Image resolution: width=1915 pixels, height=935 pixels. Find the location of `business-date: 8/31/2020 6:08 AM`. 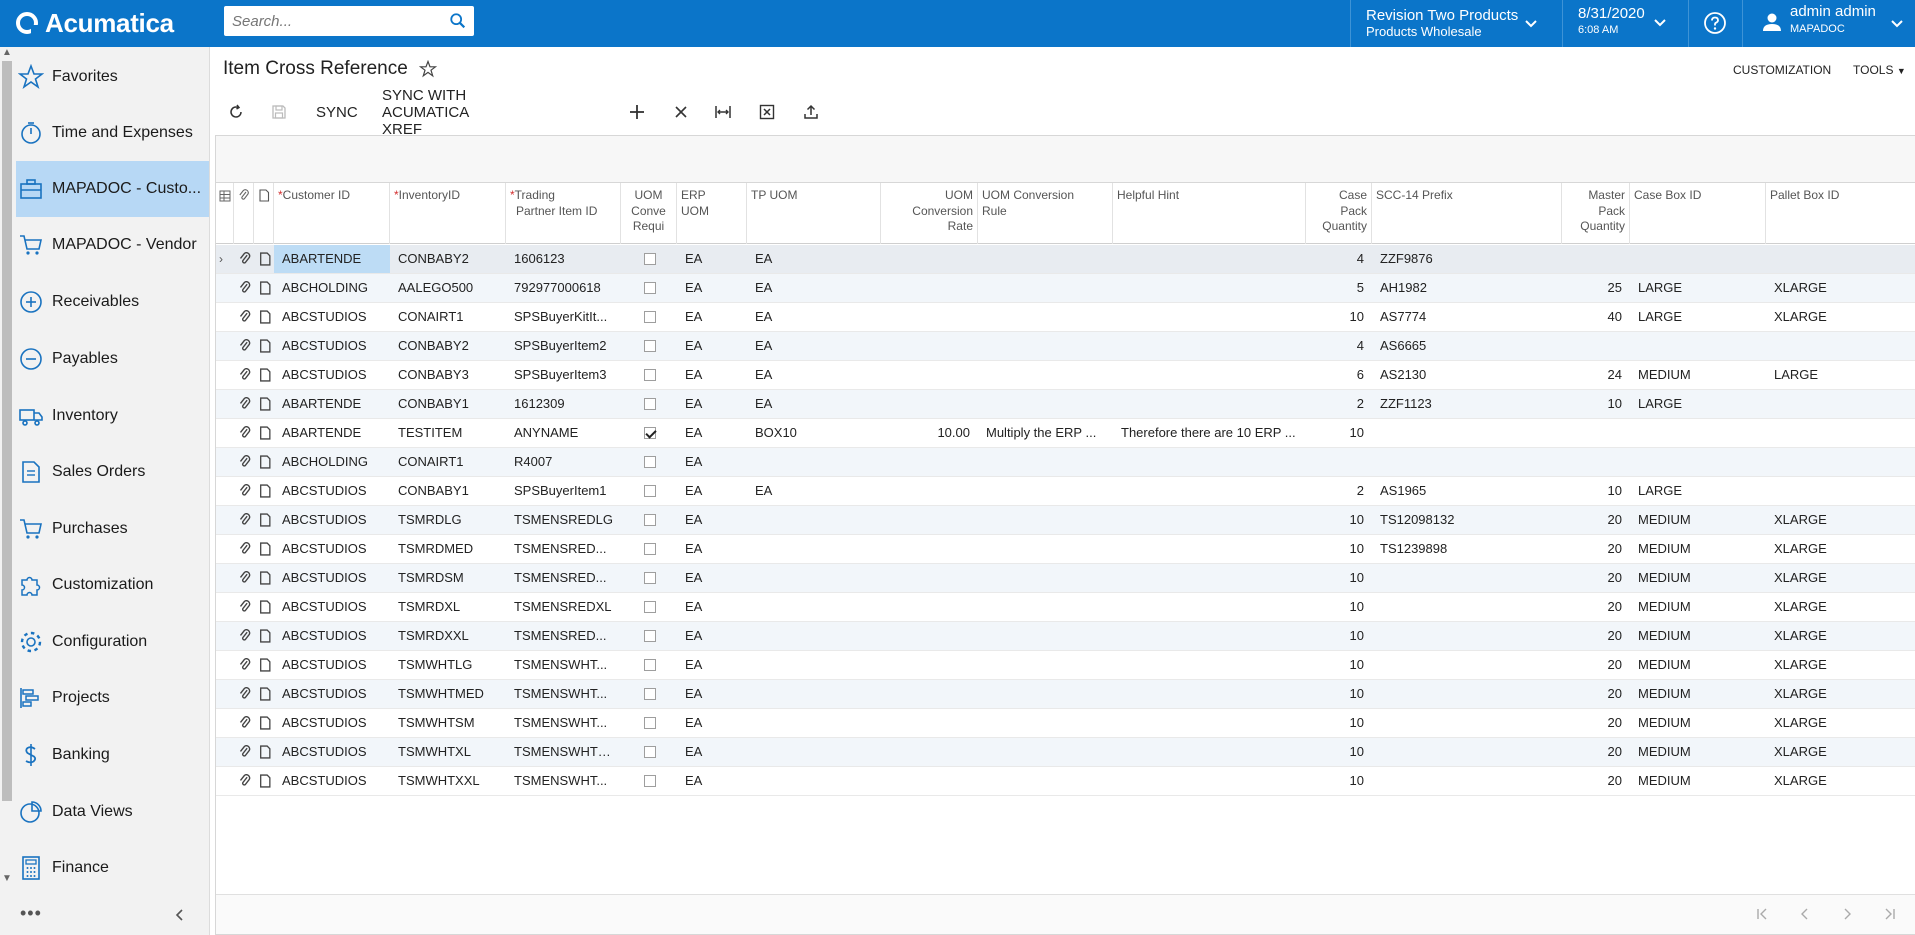

business-date: 8/31/2020 6:08 AM is located at coordinates (1611, 21).